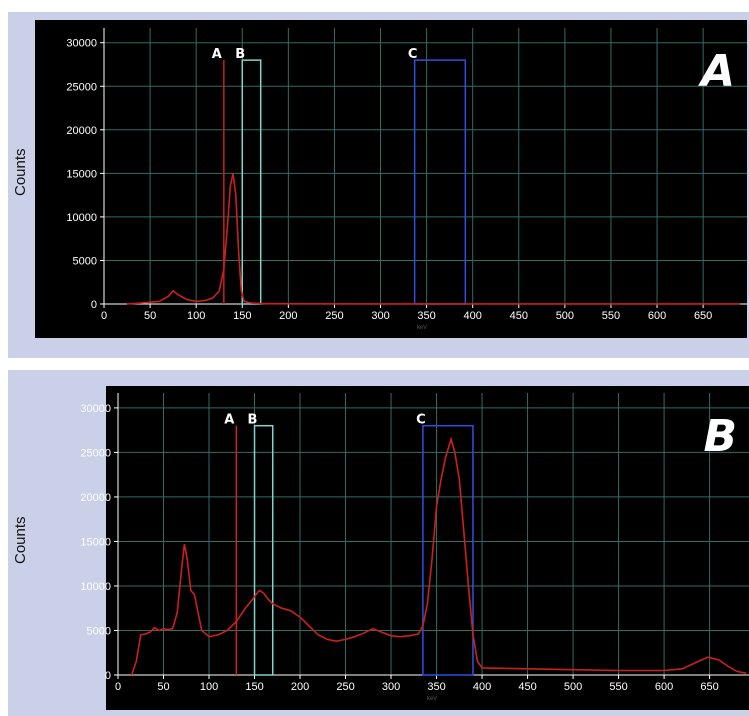  Describe the element at coordinates (720, 436) in the screenshot. I see `panel-letter: B` at that location.